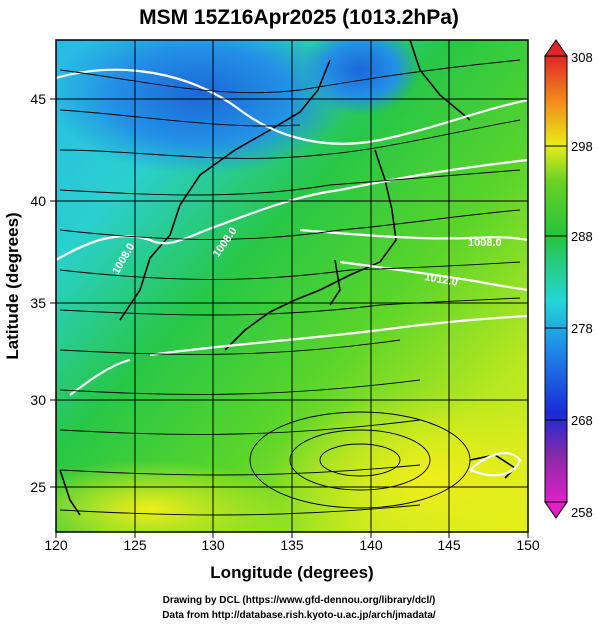  Describe the element at coordinates (449, 545) in the screenshot. I see `x-tick-label: 145` at that location.